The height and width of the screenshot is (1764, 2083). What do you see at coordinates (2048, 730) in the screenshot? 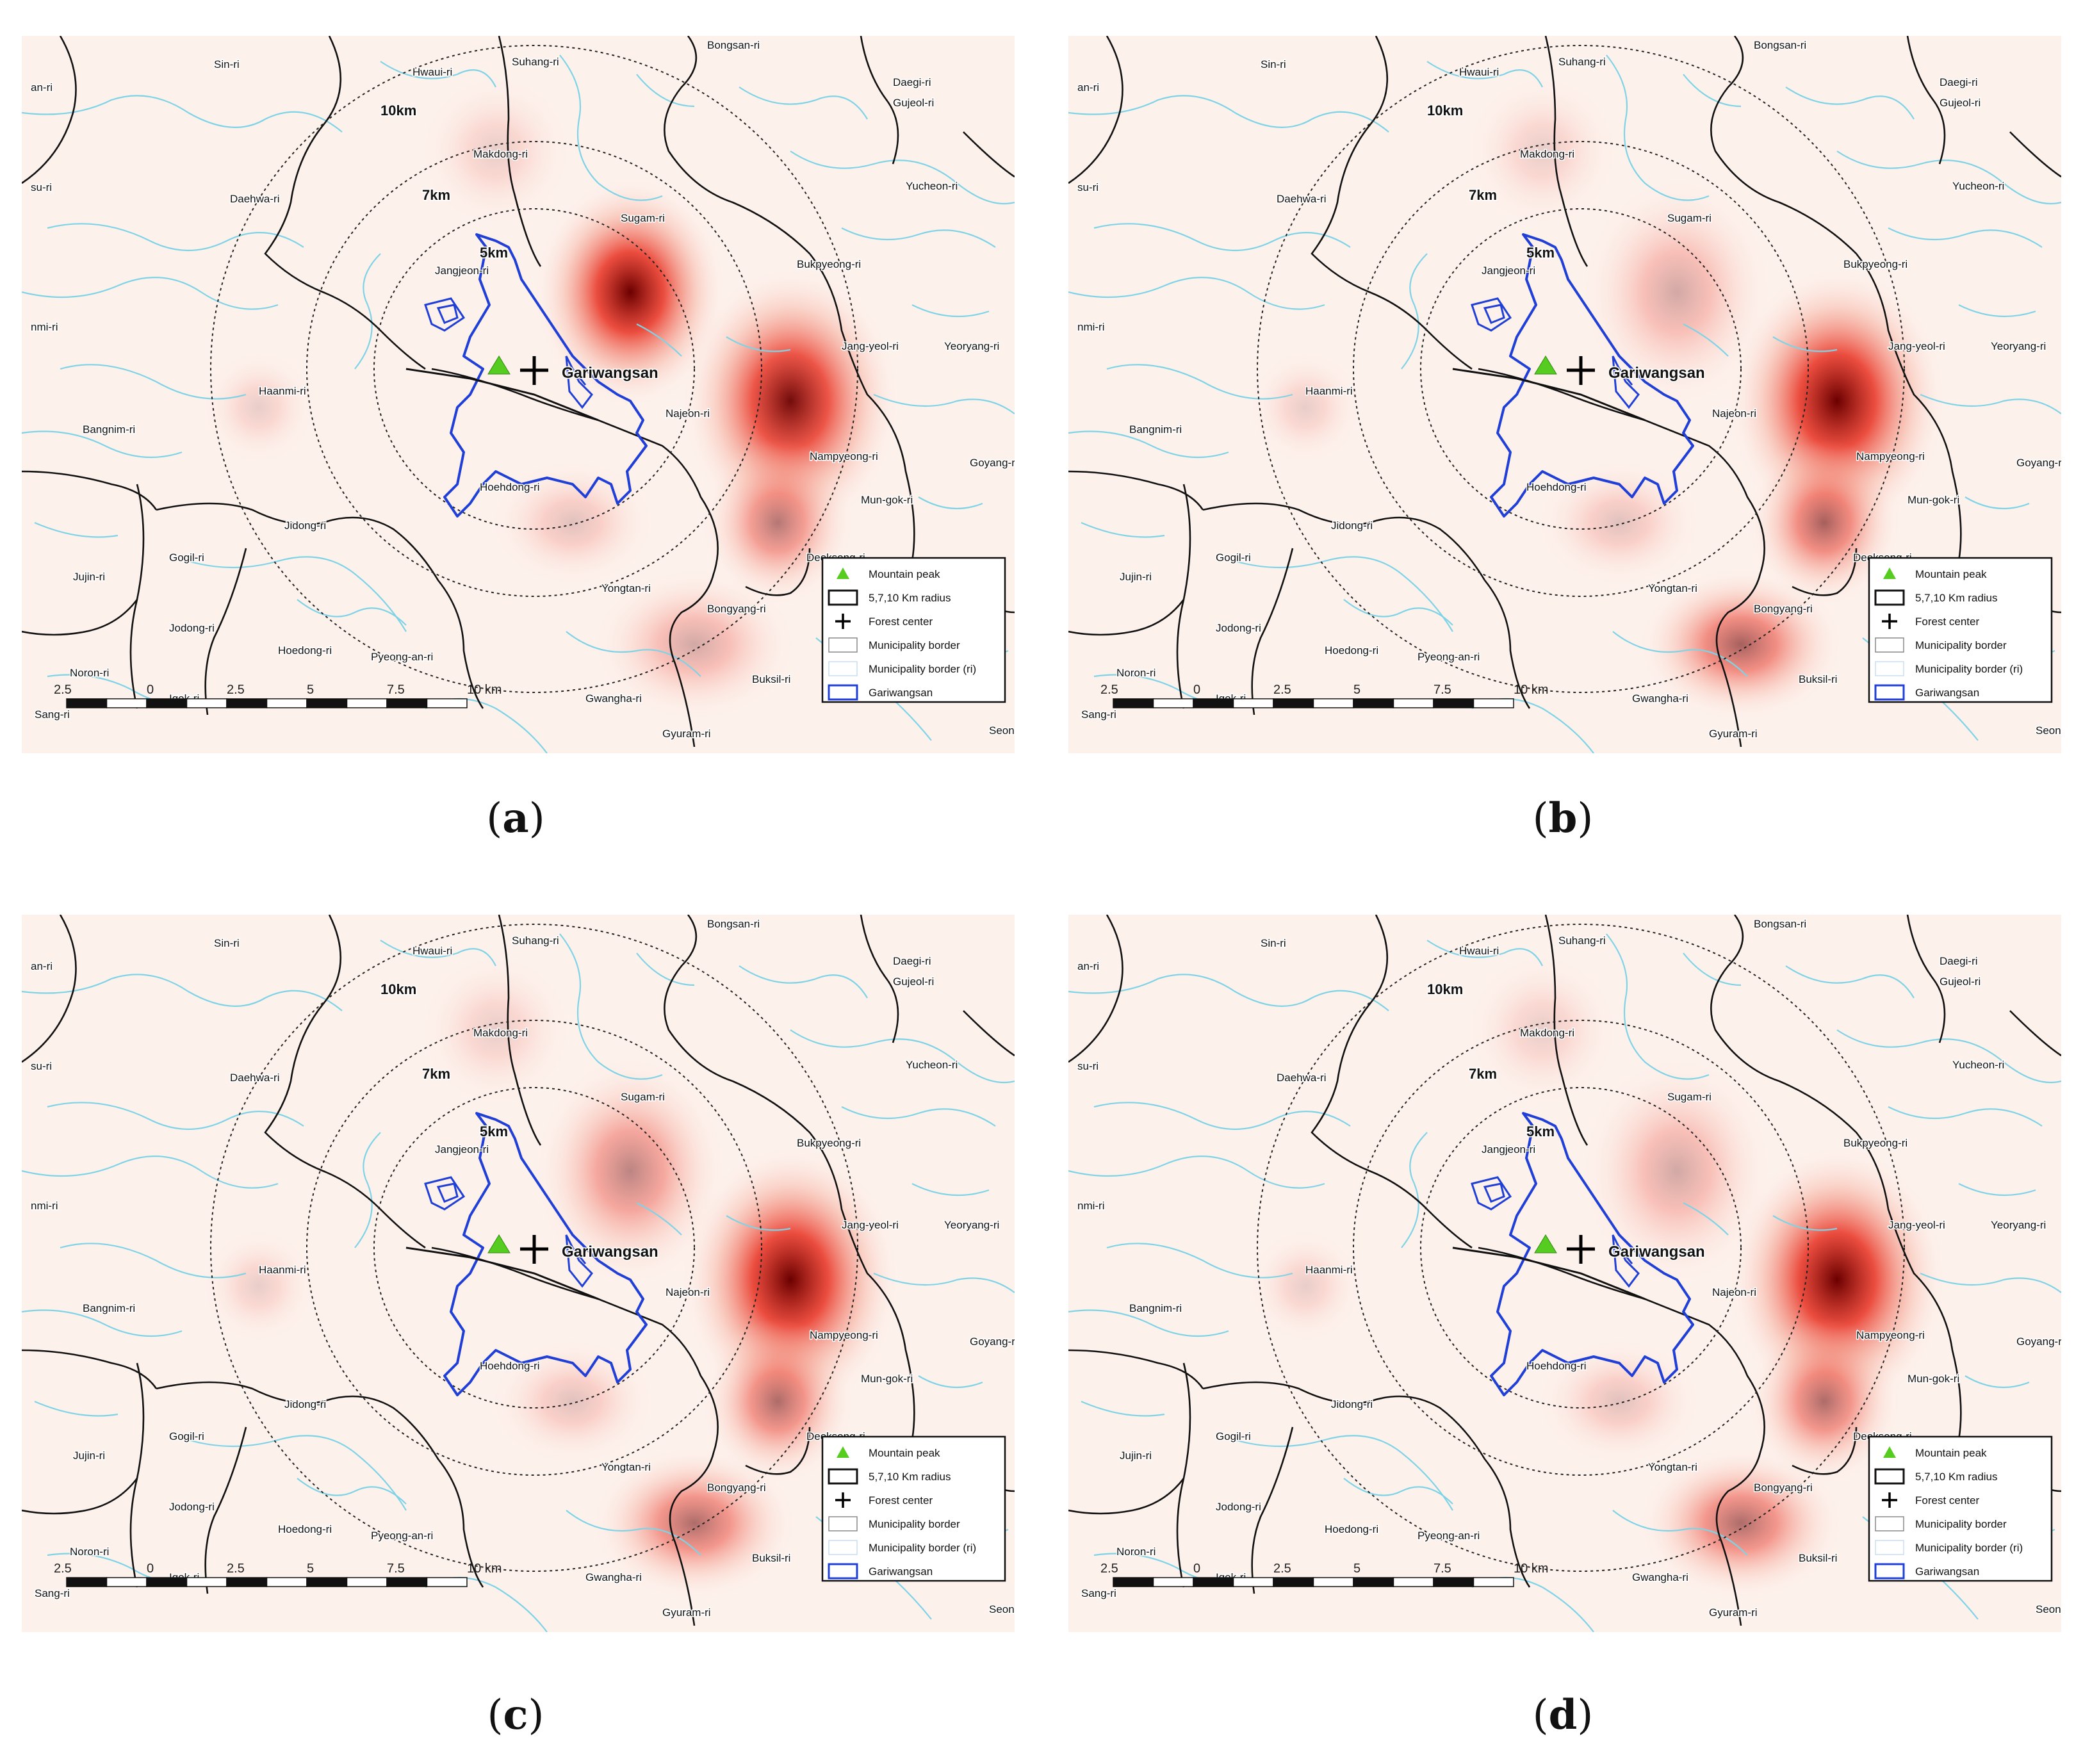
I see `place-label: Seong` at bounding box center [2048, 730].